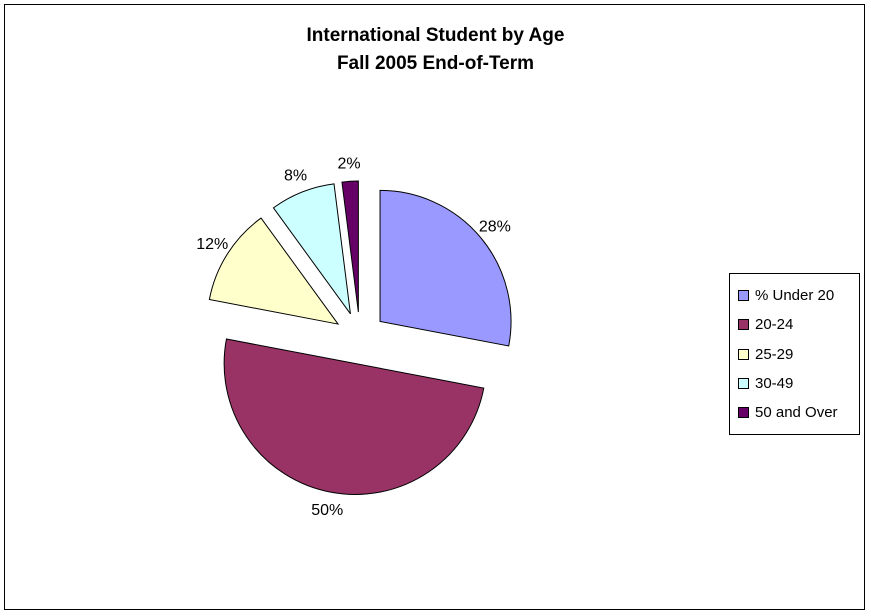 The width and height of the screenshot is (871, 616). I want to click on legend: % Under 20 20-24 25-29 30-49 50 and Over, so click(794, 354).